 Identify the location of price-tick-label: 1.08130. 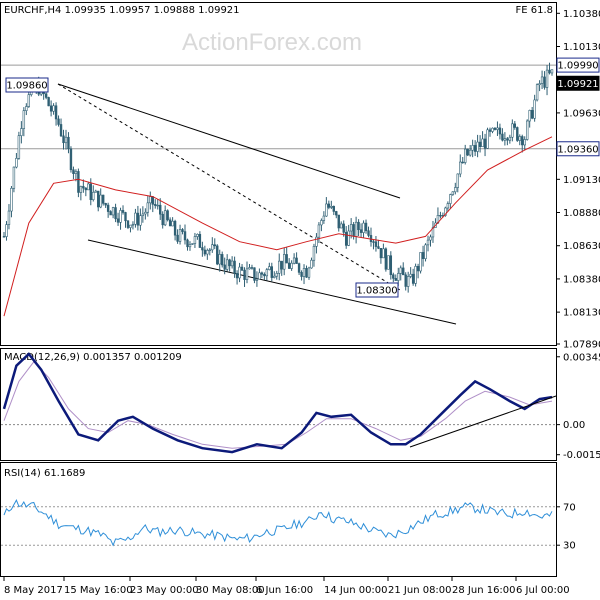
(581, 313).